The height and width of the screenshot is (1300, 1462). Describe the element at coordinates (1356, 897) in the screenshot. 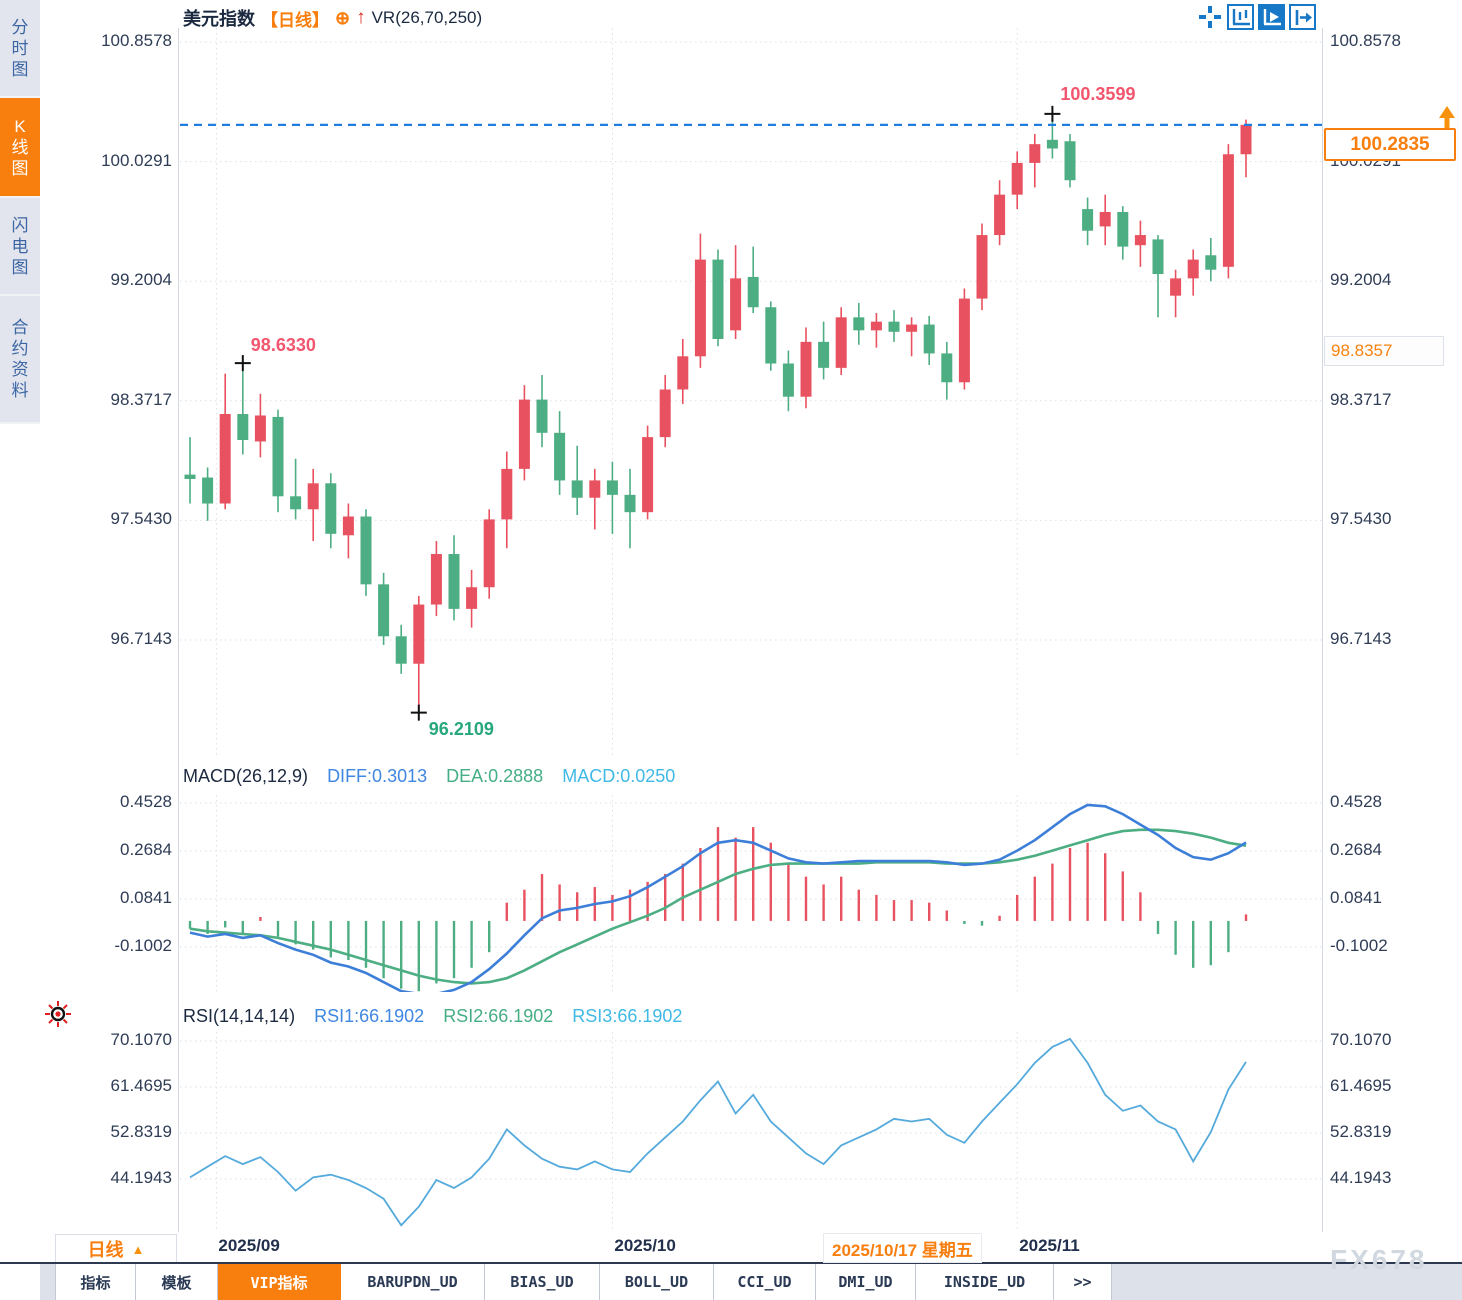

I see `macd-axis-right-2: 0.0841` at that location.